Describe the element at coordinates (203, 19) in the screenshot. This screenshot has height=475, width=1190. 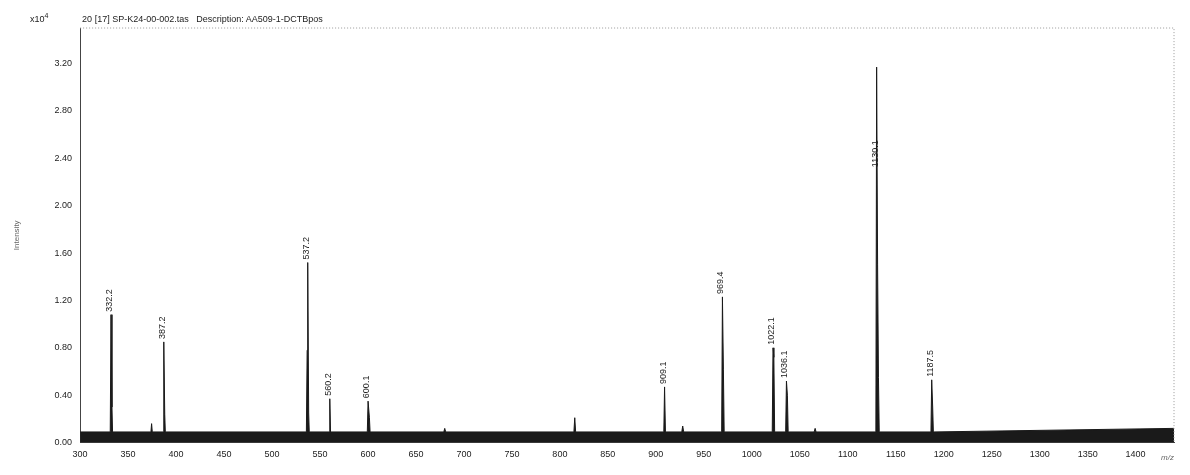
I see `chart-title: 20 [17] SP-K24-00-002.tas Description: AA509-1-DCTBpos` at that location.